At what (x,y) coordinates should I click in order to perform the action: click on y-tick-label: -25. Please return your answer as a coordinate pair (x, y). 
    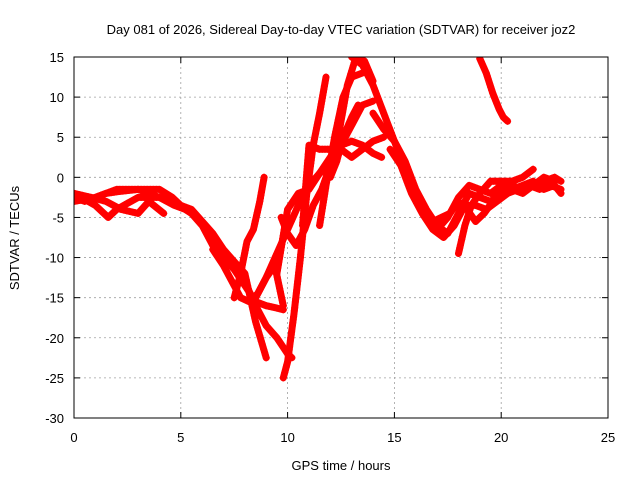
    Looking at the image, I should click on (54, 378).